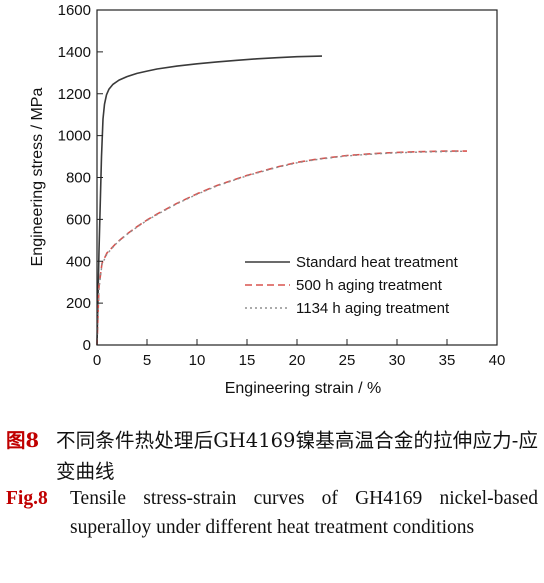 The image size is (544, 583). I want to click on x-tick-label: 40, so click(497, 360).